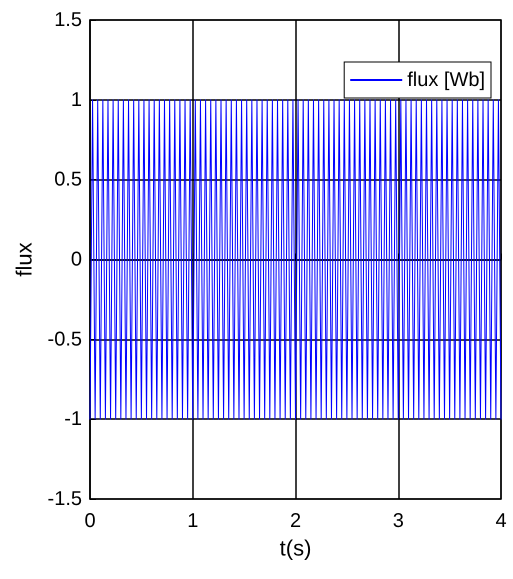  What do you see at coordinates (73, 419) in the screenshot?
I see `y-tick-label: -1` at bounding box center [73, 419].